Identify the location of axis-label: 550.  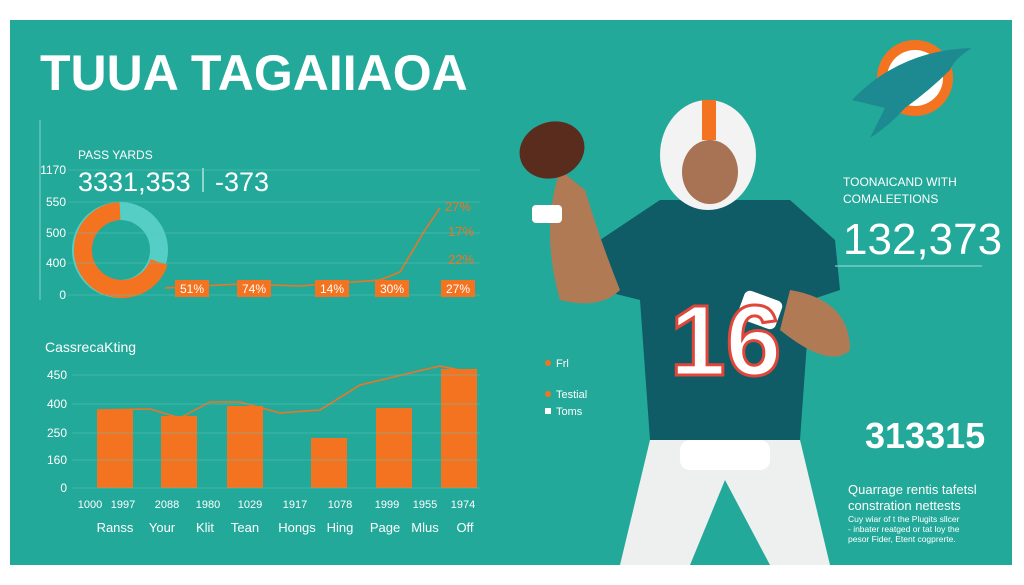
(56, 202).